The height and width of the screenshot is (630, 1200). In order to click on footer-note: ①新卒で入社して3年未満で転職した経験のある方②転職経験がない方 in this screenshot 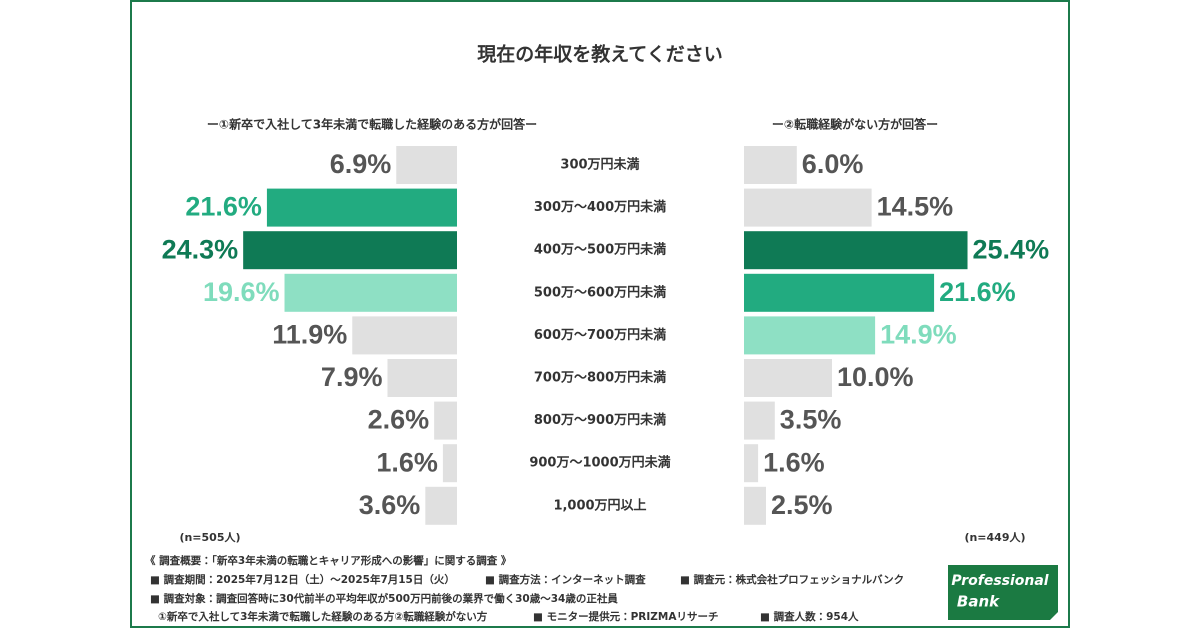, I will do `click(323, 616)`.